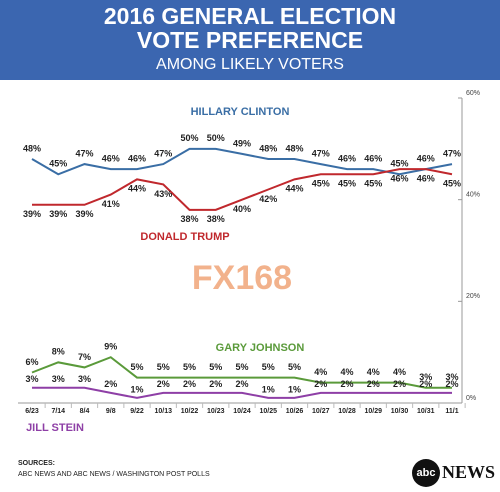 The image size is (500, 492). Describe the element at coordinates (468, 472) in the screenshot. I see `logo-text: NEWS` at that location.